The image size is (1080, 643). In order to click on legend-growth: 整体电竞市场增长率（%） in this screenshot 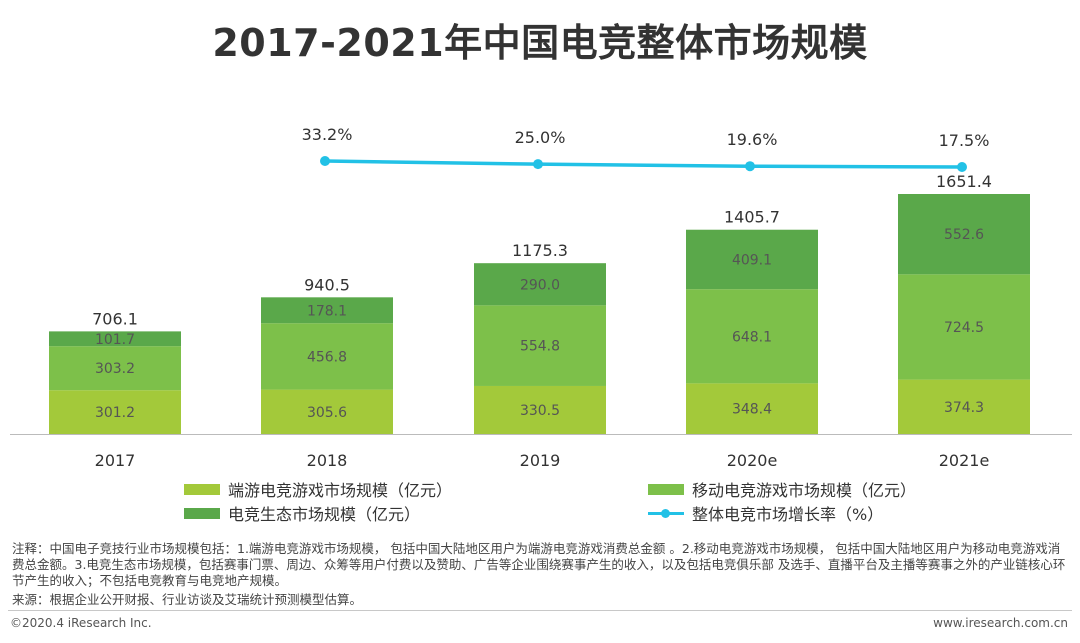, I will do `click(765, 513)`.